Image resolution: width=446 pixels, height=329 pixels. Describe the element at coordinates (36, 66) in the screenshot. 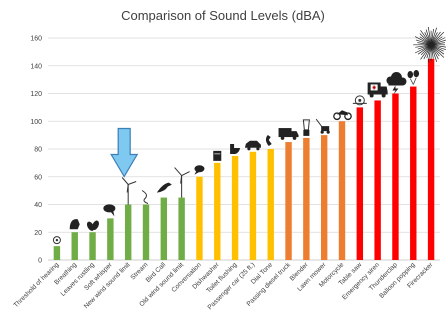

I see `y-tick-label: 140` at that location.